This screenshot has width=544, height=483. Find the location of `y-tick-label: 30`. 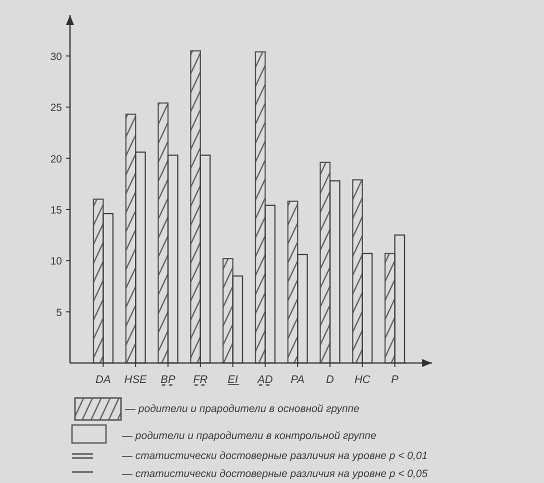

y-tick-label: 30 is located at coordinates (56, 56).